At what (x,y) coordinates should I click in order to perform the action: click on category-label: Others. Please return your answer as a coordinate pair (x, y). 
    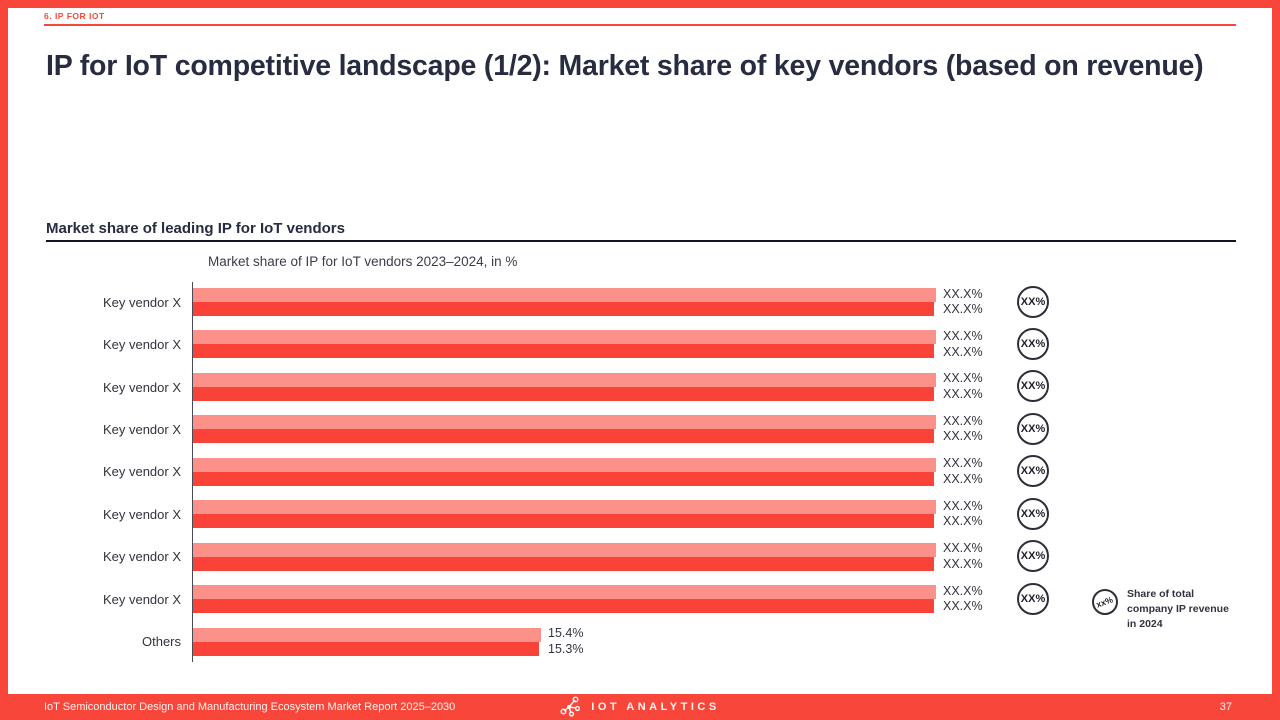
    Looking at the image, I should click on (161, 642).